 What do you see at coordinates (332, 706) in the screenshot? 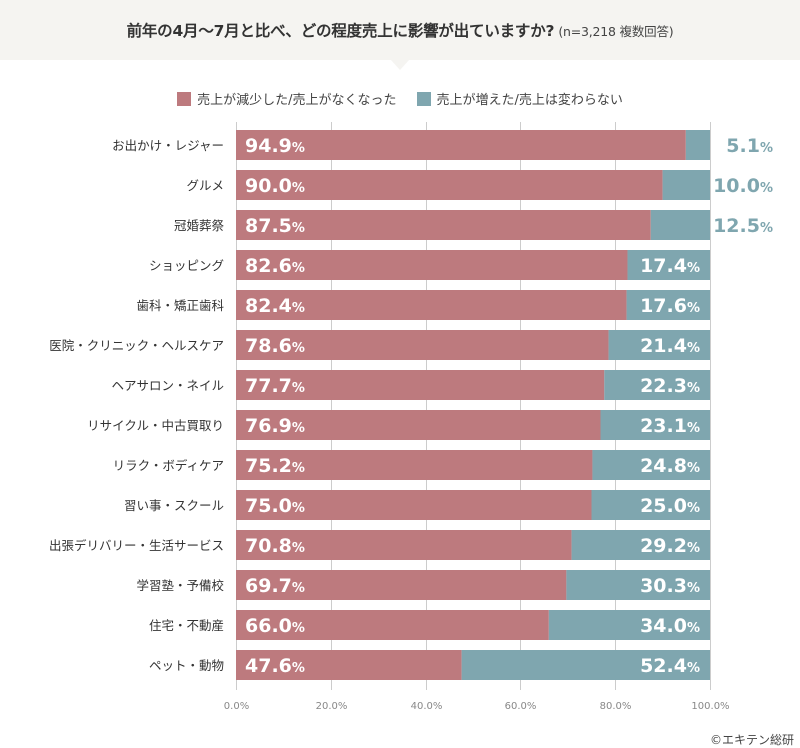
I see `x-tick-label: 20.0%` at bounding box center [332, 706].